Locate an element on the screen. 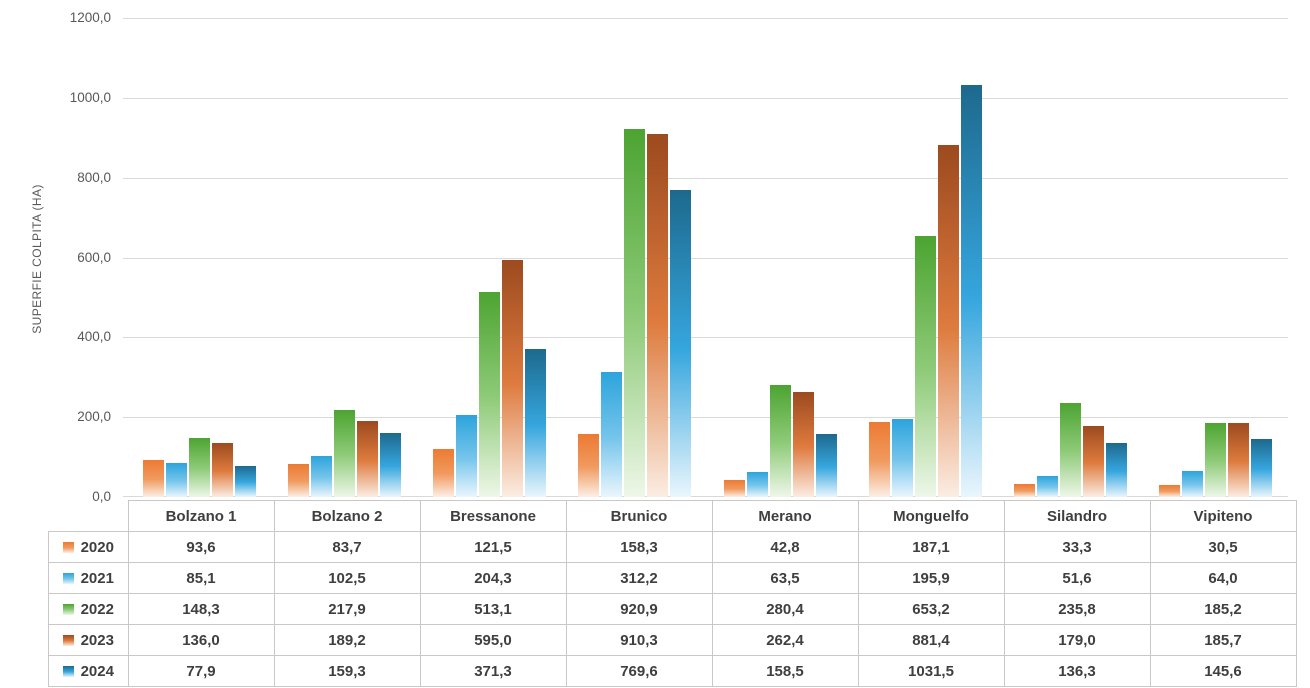 The width and height of the screenshot is (1310, 688). bar-group-bressanone is located at coordinates (489, 257).